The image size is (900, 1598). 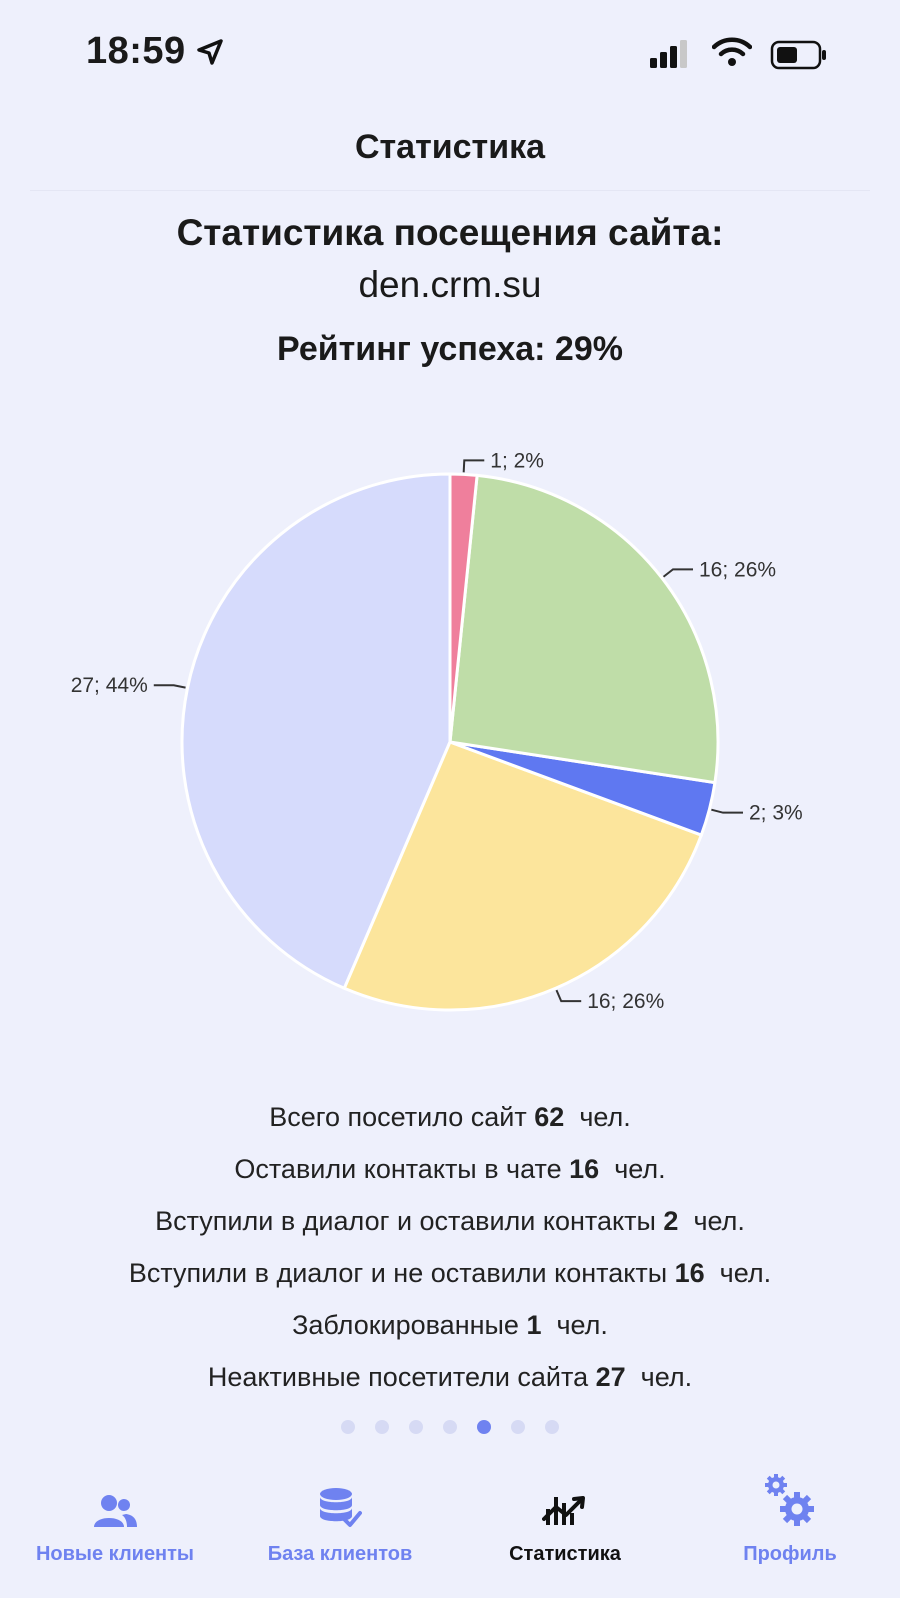 What do you see at coordinates (670, 1221) in the screenshot?
I see `stat-value: 2` at bounding box center [670, 1221].